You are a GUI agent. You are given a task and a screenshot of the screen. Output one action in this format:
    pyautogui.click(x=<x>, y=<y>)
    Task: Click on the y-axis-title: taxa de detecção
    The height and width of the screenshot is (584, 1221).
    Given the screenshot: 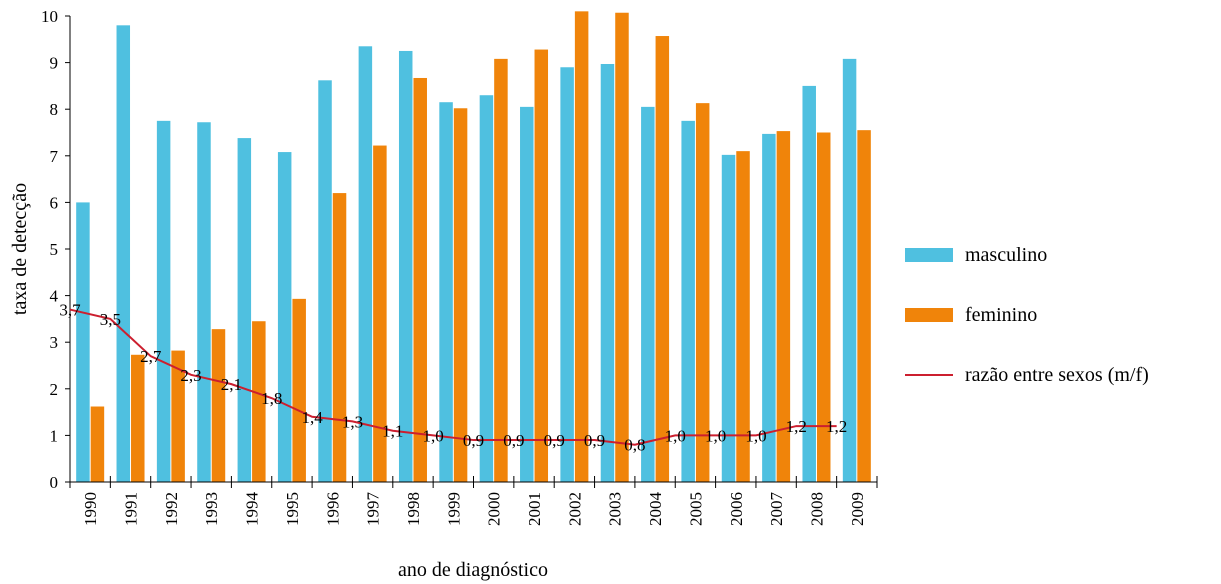 What is the action you would take?
    pyautogui.click(x=20, y=249)
    